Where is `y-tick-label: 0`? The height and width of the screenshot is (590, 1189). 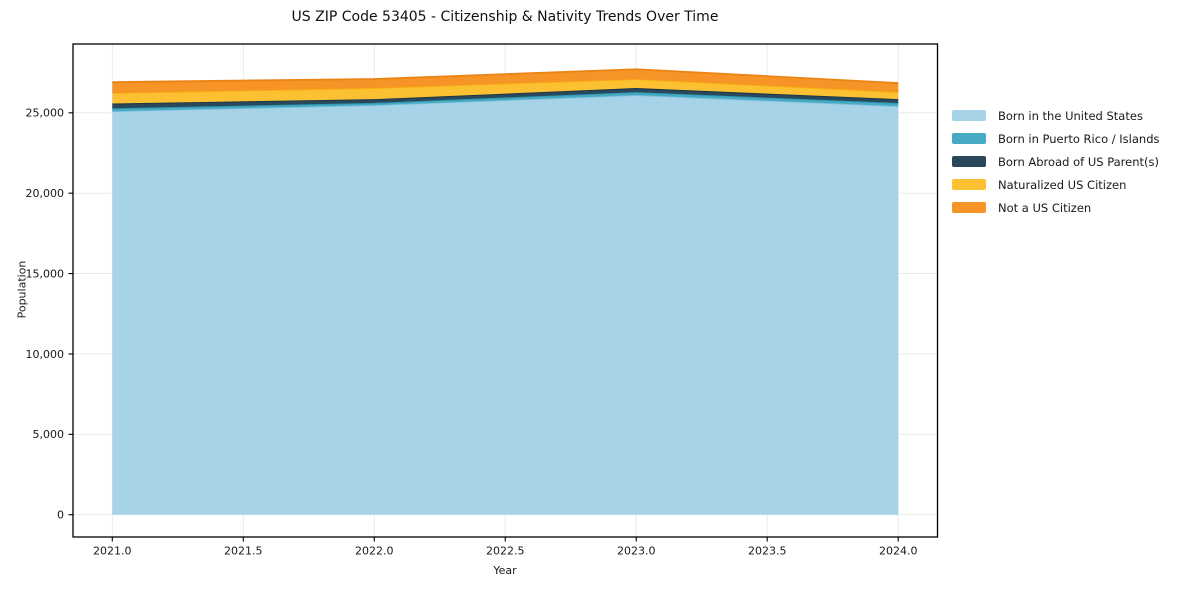 y-tick-label: 0 is located at coordinates (60, 515).